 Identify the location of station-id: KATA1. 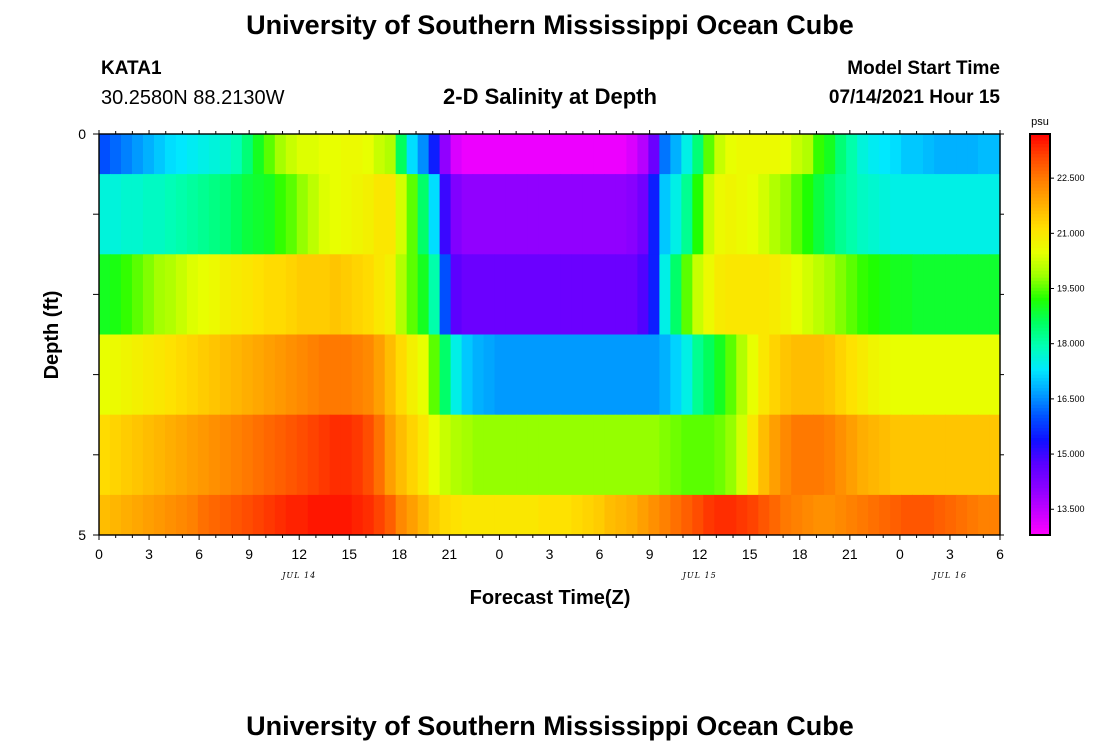
(131, 68).